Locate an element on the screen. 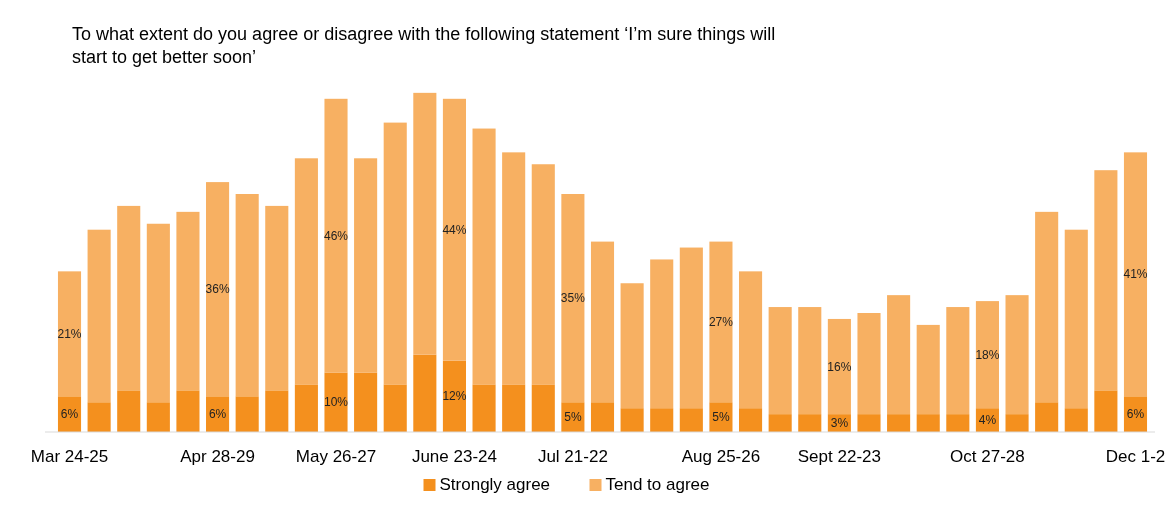 The image size is (1170, 505). data-label: 46% is located at coordinates (336, 235).